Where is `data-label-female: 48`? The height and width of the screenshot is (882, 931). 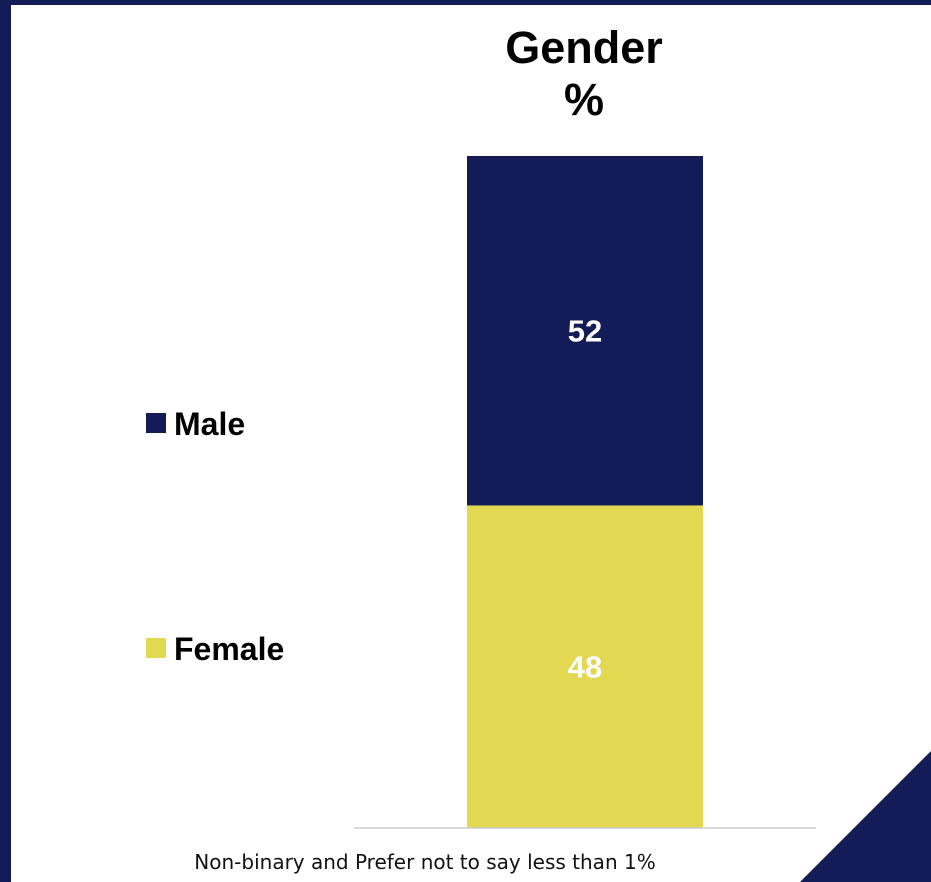 data-label-female: 48 is located at coordinates (585, 667).